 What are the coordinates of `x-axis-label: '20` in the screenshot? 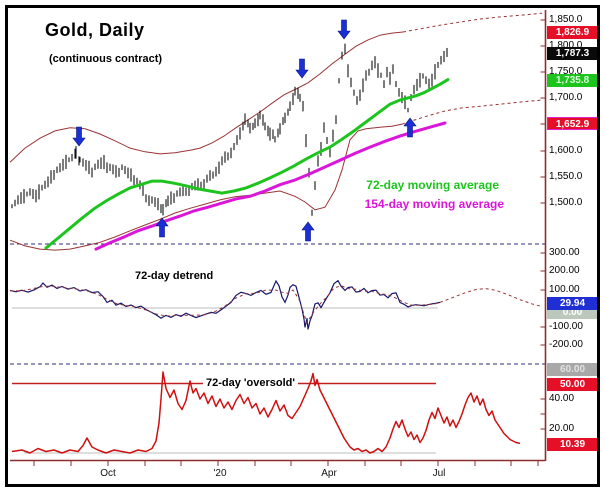 It's located at (220, 473).